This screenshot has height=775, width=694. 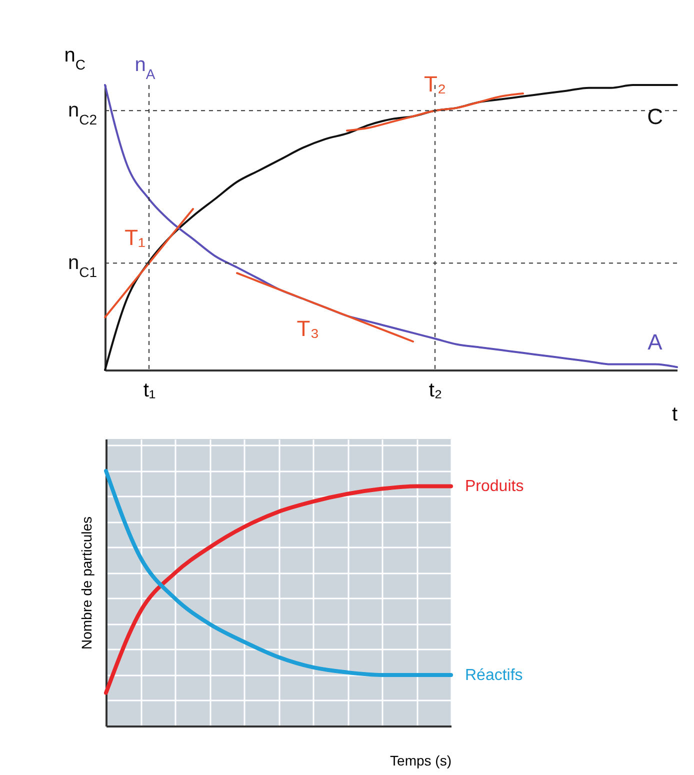 What do you see at coordinates (83, 114) in the screenshot?
I see `ref-line-label: n$_{C2}$` at bounding box center [83, 114].